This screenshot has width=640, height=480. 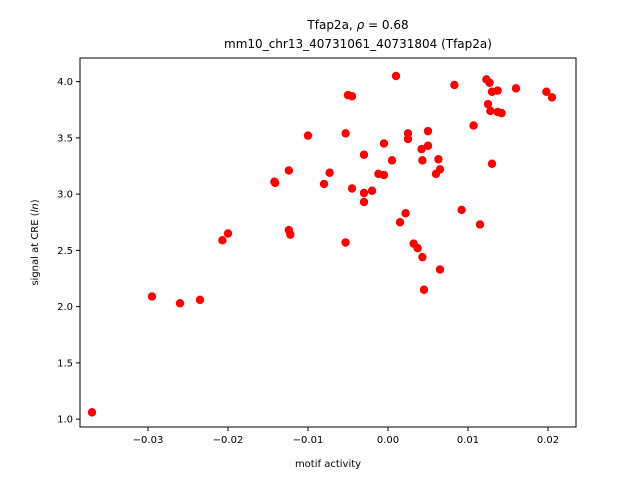 I want to click on y-tick-label: 2.0, so click(x=65, y=307).